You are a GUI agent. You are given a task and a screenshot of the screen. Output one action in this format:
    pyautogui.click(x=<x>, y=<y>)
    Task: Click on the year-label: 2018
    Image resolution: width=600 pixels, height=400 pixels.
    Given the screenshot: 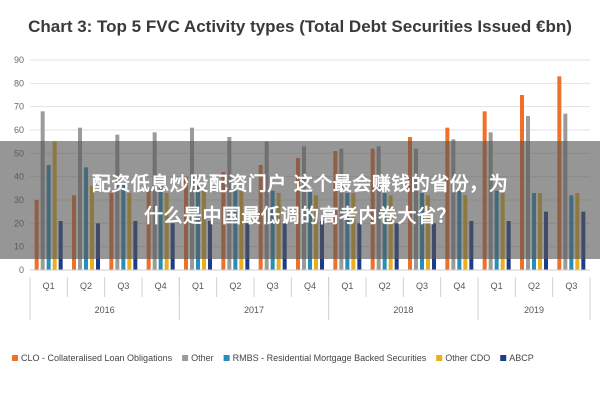 What is the action you would take?
    pyautogui.click(x=403, y=310)
    